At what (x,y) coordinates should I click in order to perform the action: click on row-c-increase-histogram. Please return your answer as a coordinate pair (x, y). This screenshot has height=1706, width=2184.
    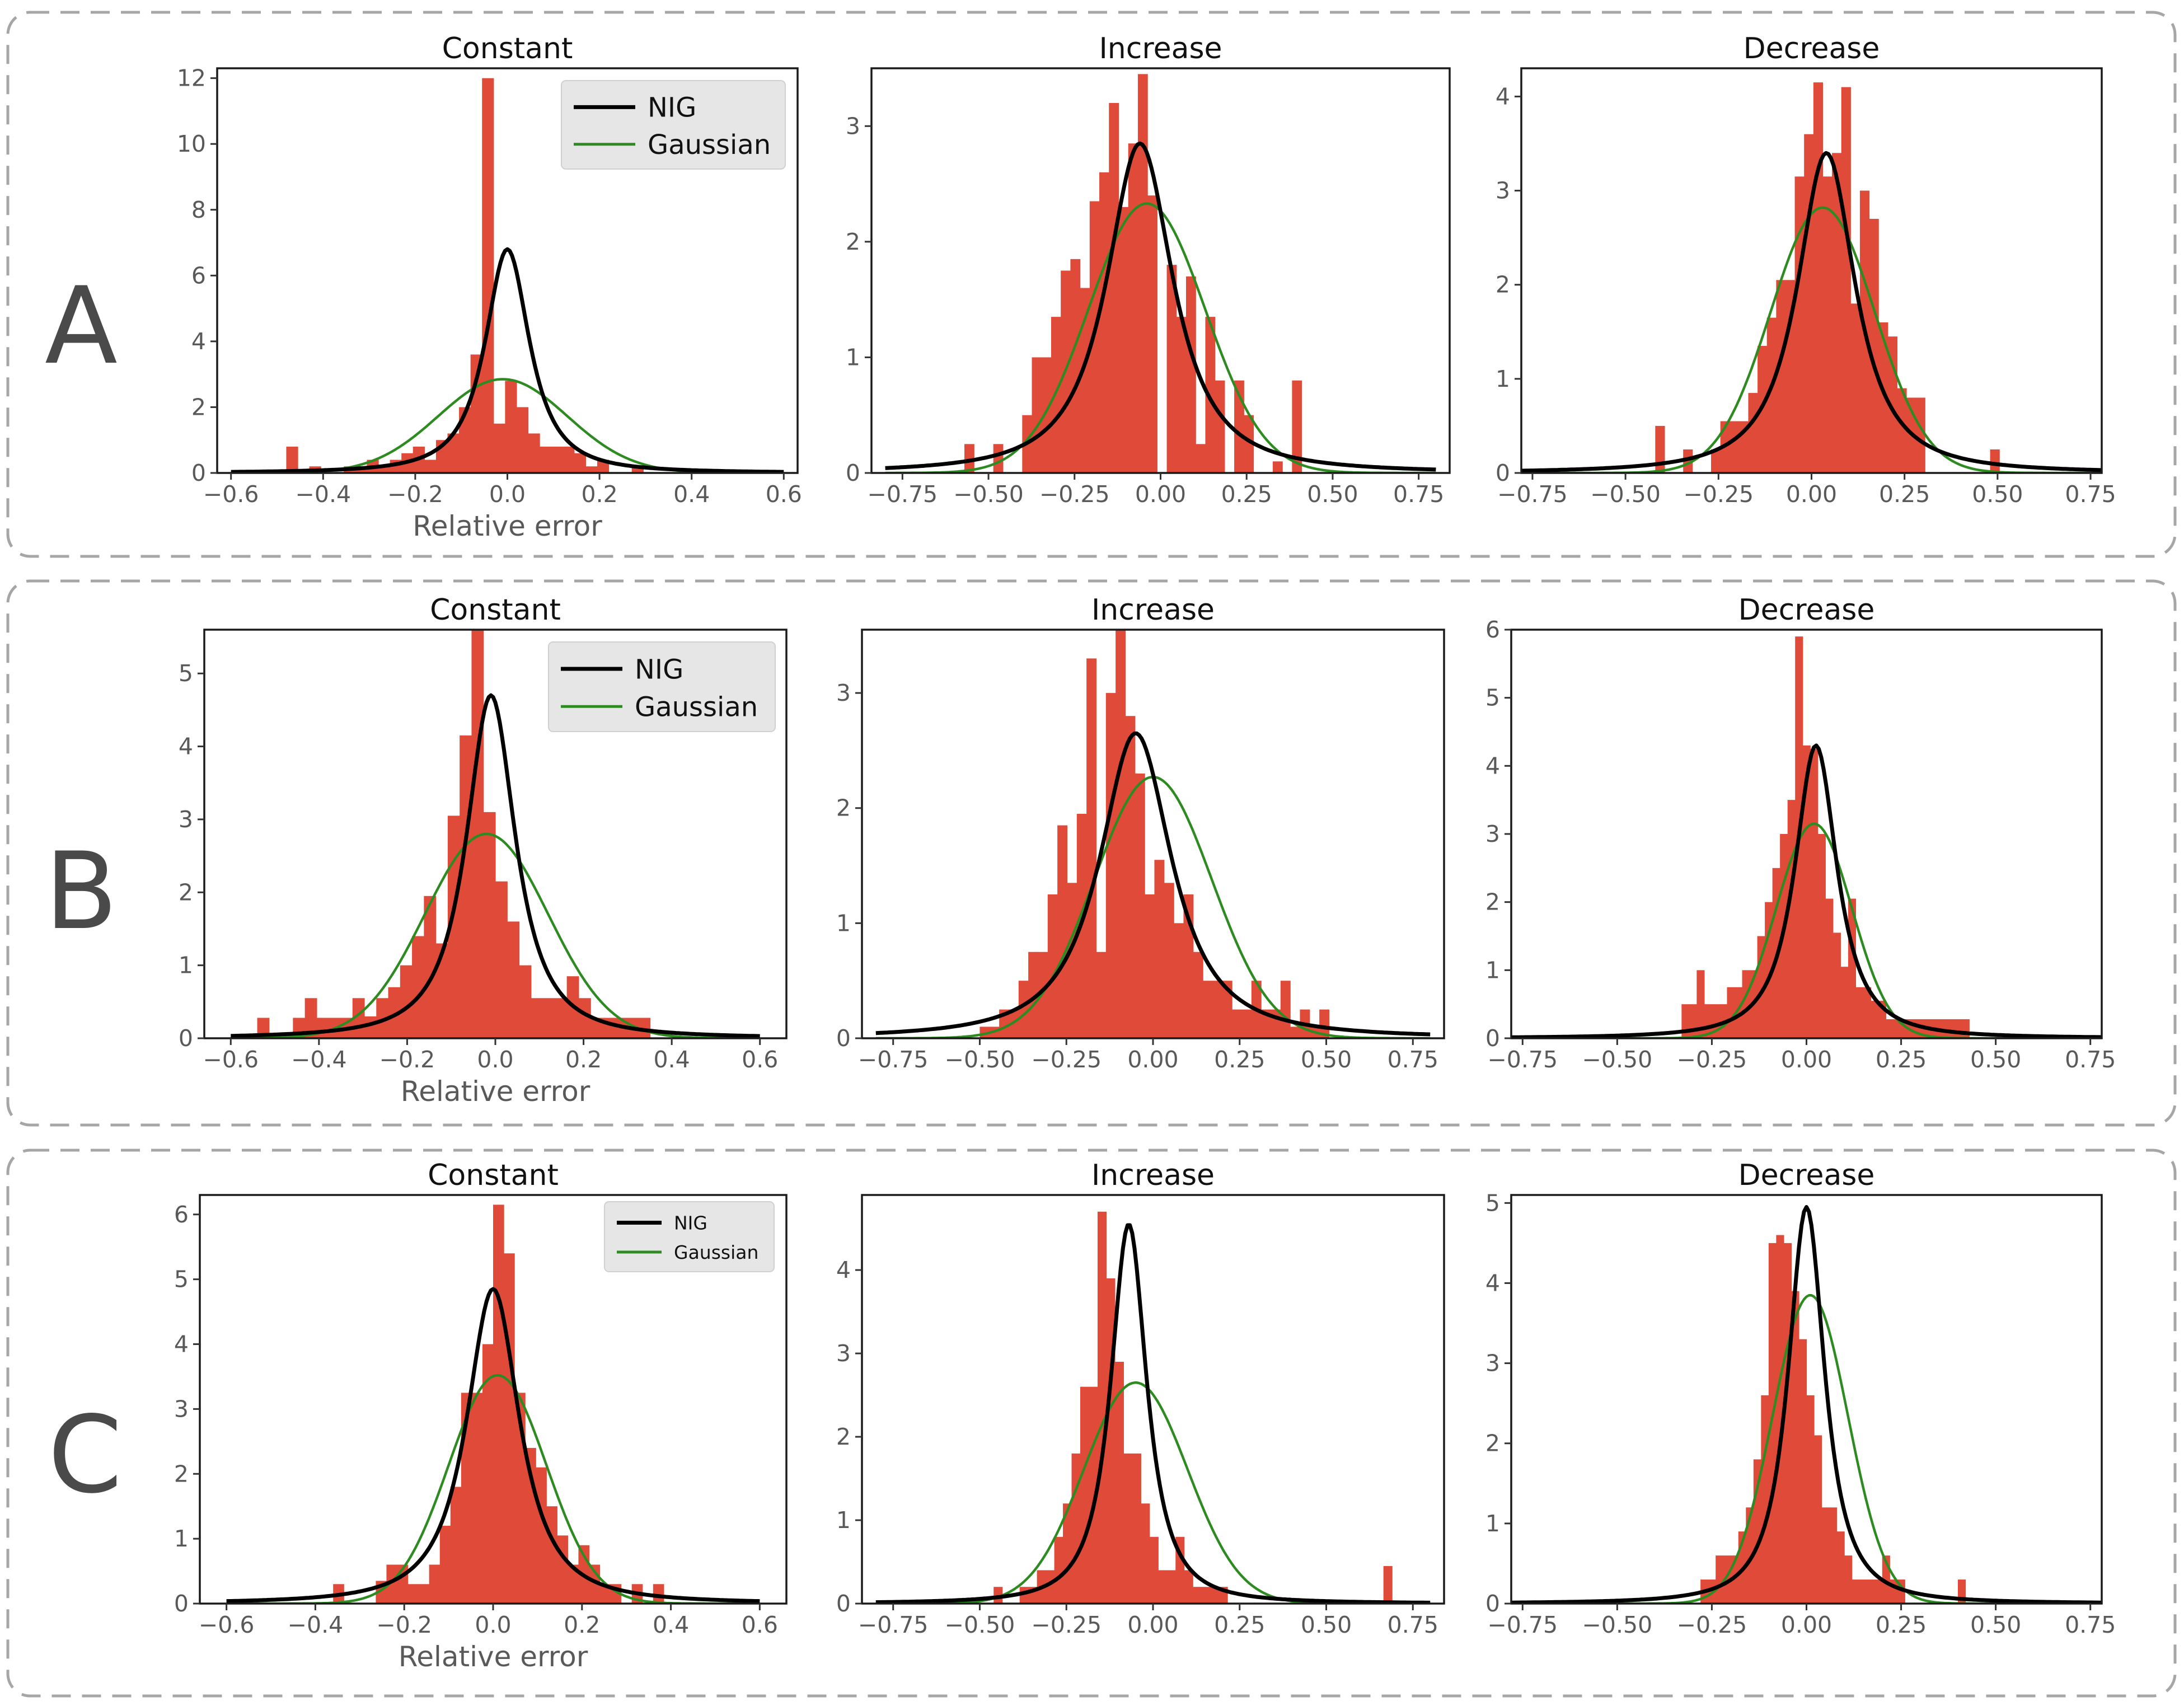
    Looking at the image, I should click on (1193, 1407).